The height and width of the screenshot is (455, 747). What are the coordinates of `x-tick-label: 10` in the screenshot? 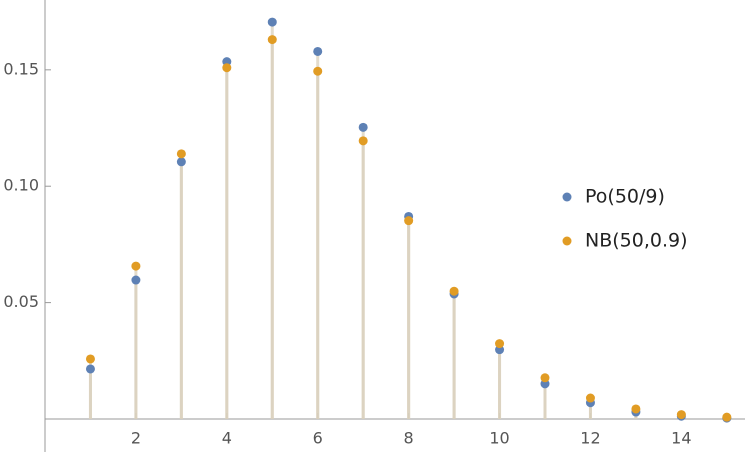 It's located at (499, 438).